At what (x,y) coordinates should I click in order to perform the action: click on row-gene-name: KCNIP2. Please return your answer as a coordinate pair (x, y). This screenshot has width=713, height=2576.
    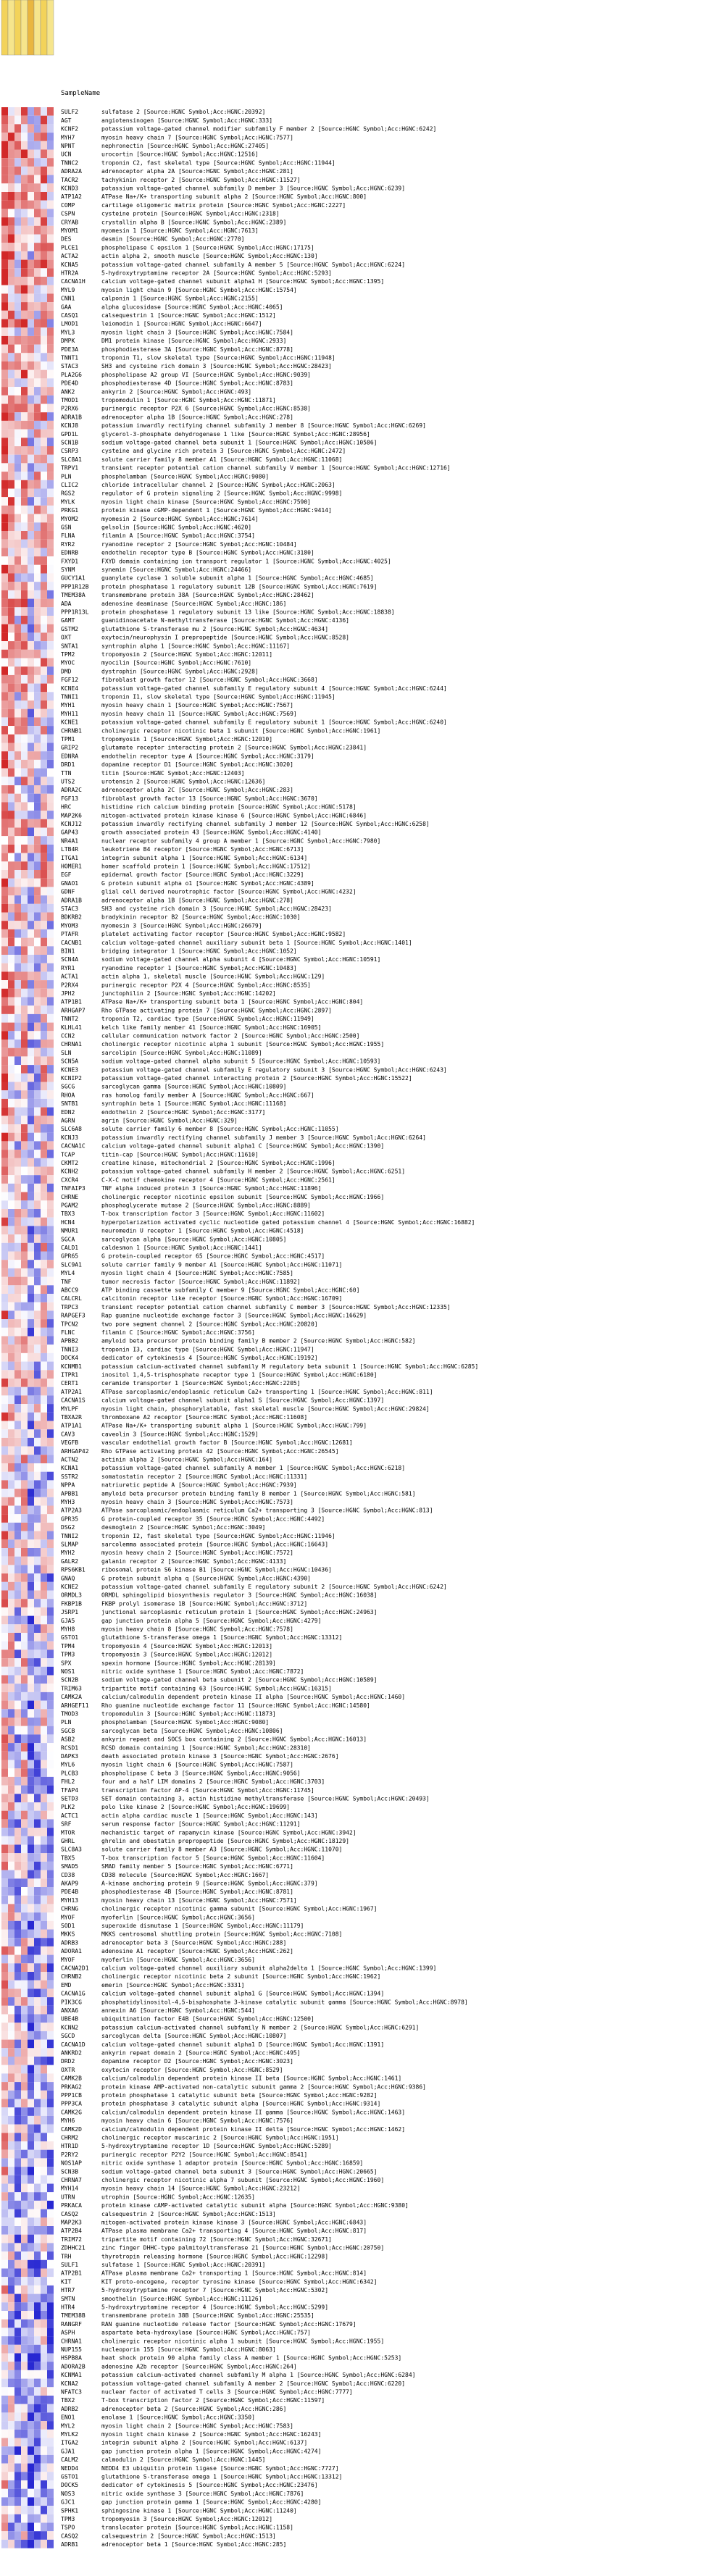
    Looking at the image, I should click on (71, 1078).